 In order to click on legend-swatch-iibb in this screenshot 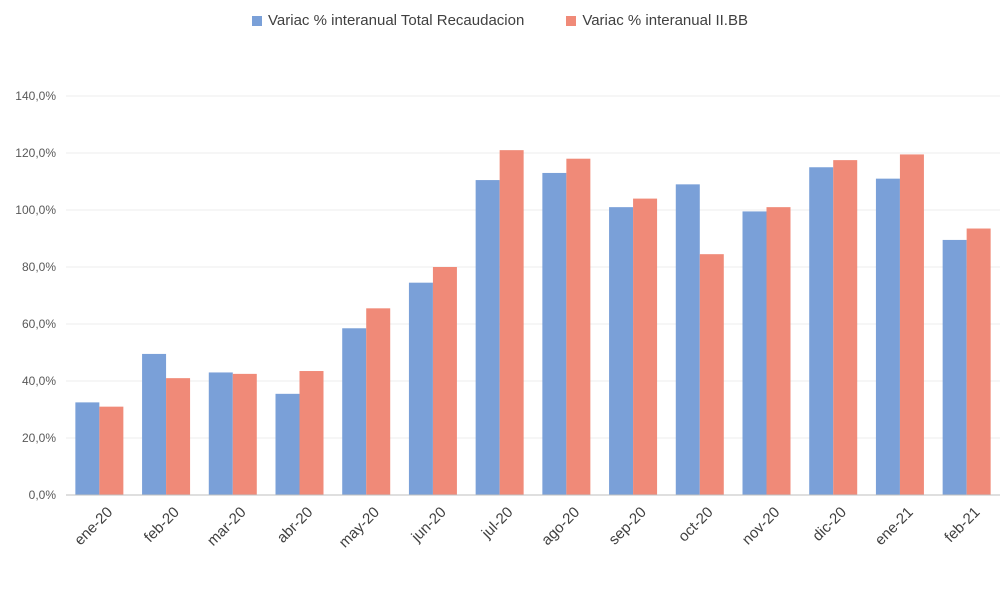, I will do `click(571, 20)`.